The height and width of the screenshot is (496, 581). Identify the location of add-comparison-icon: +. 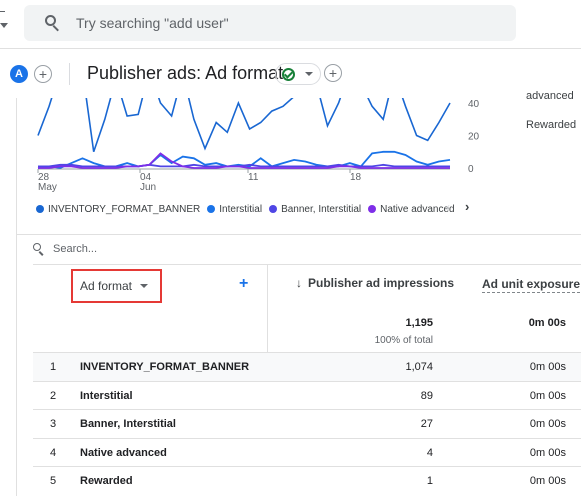
(43, 74).